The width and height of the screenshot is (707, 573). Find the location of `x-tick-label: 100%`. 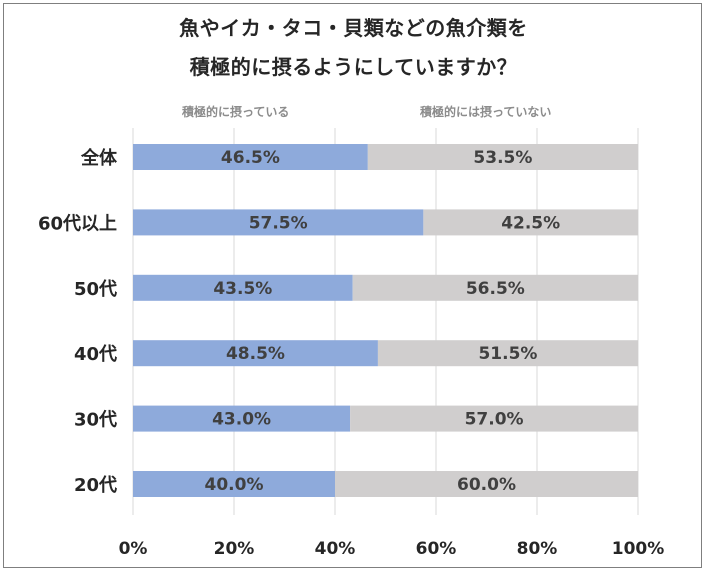

x-tick-label: 100% is located at coordinates (638, 549).